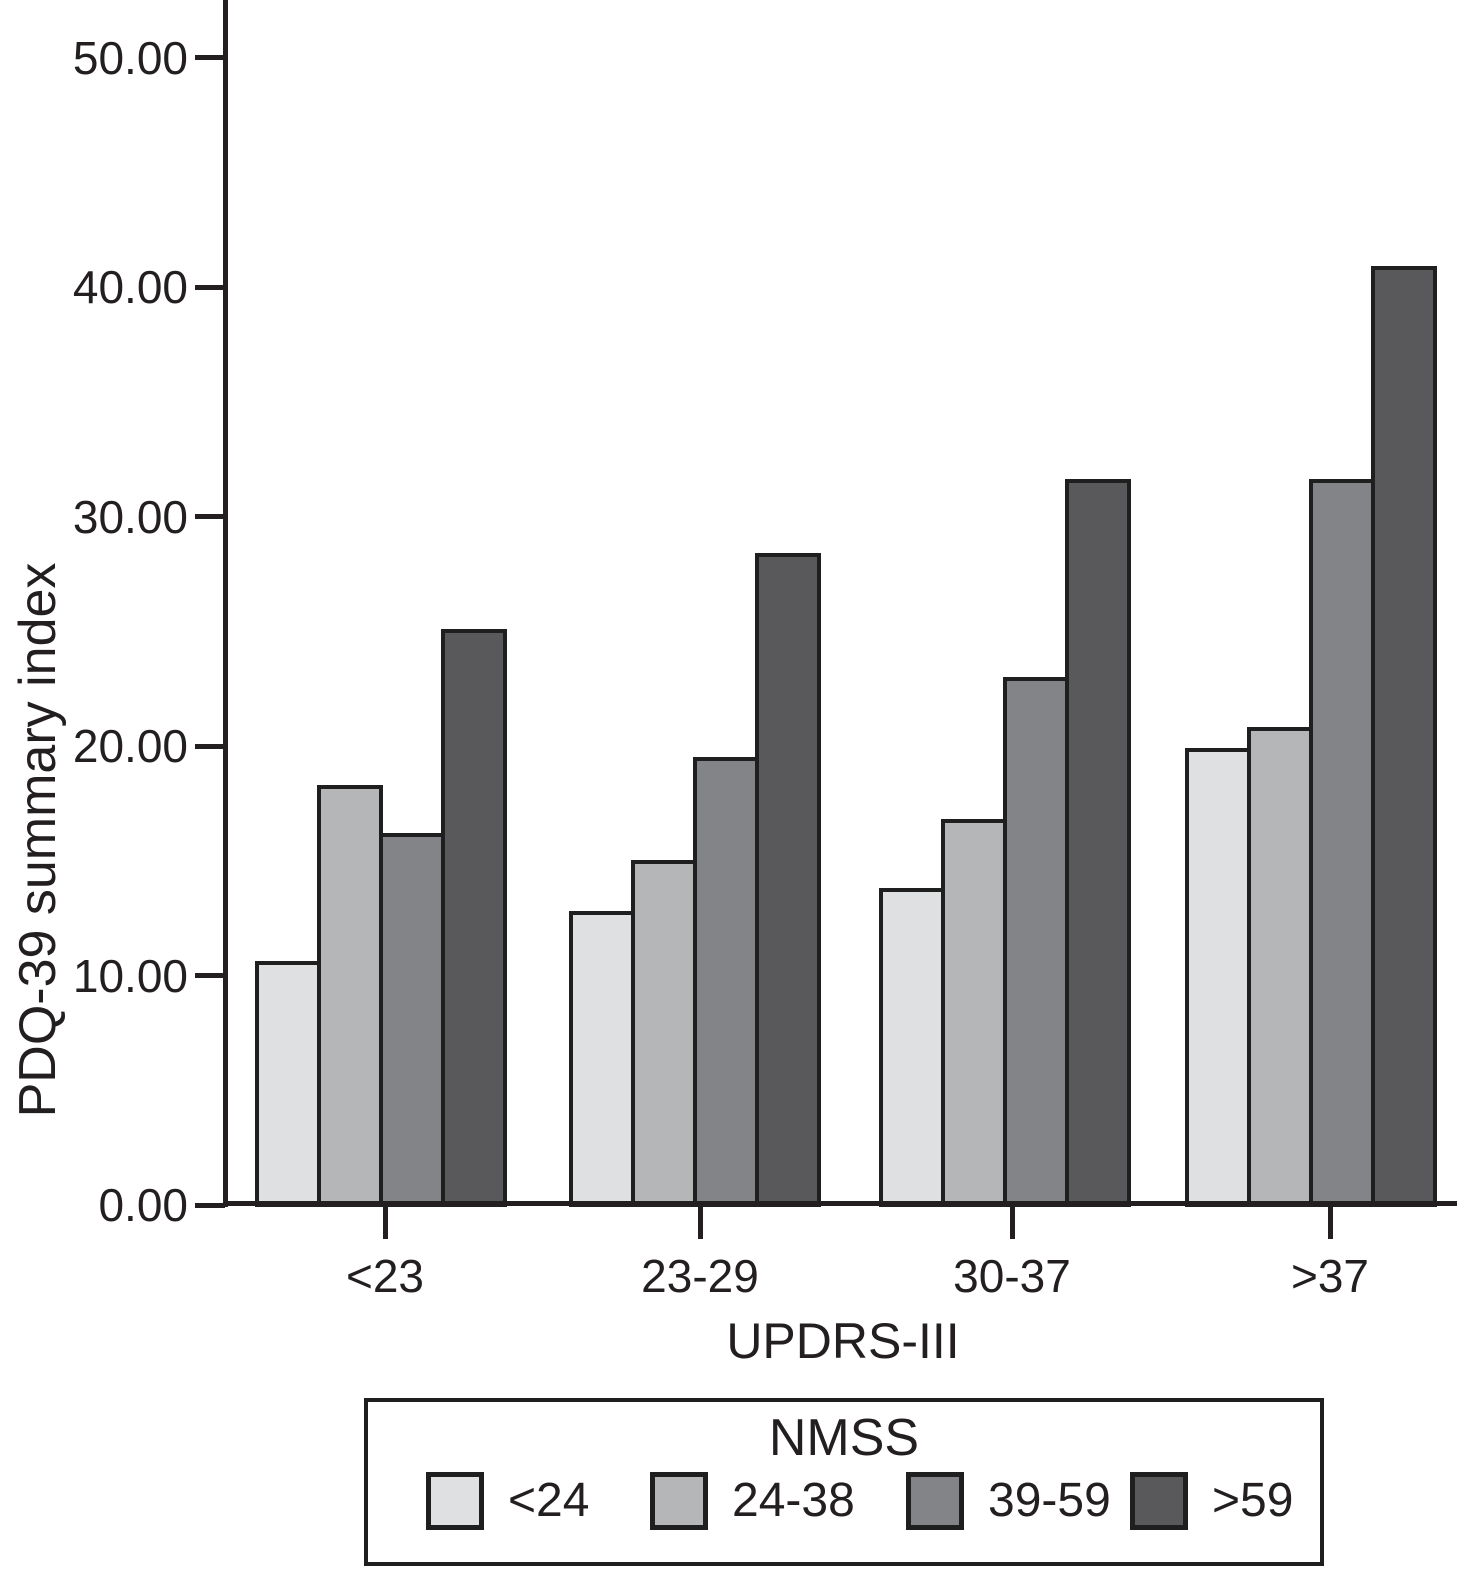  I want to click on legend-entry: >59, so click(1211, 1501).